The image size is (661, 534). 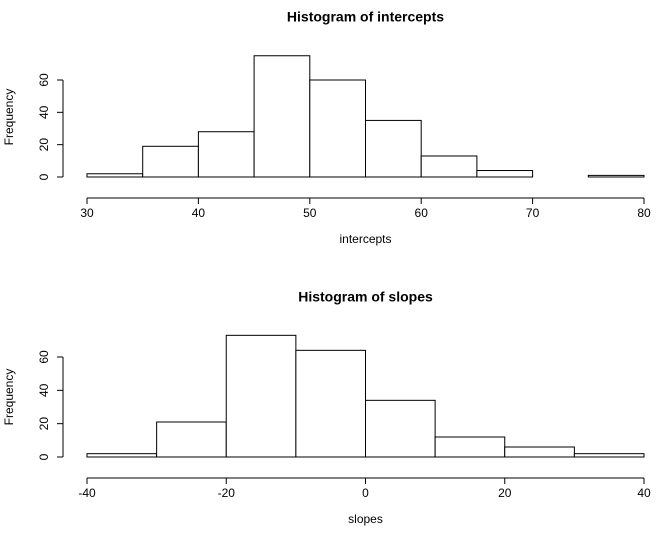 What do you see at coordinates (365, 297) in the screenshot?
I see `chart-title: Histogram of slopes` at bounding box center [365, 297].